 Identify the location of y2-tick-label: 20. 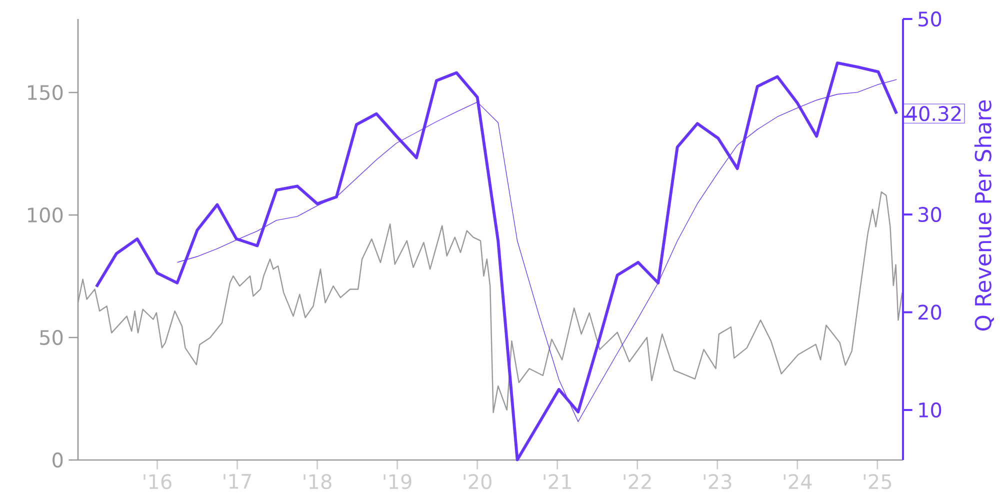
(930, 312).